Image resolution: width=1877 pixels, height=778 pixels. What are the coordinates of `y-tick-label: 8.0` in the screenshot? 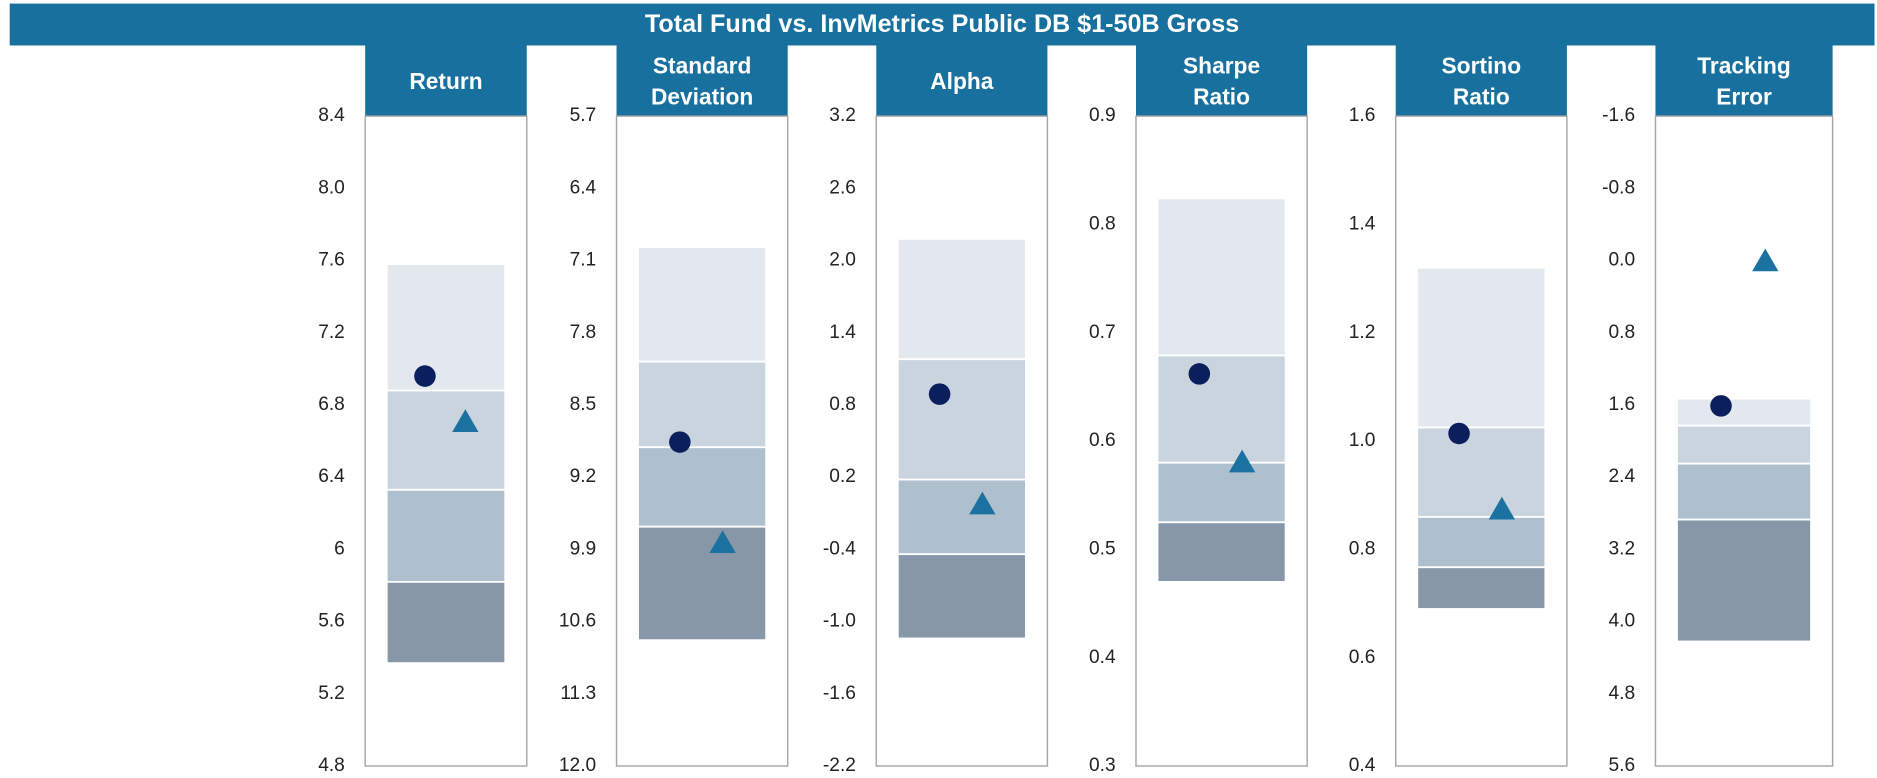 It's located at (331, 187).